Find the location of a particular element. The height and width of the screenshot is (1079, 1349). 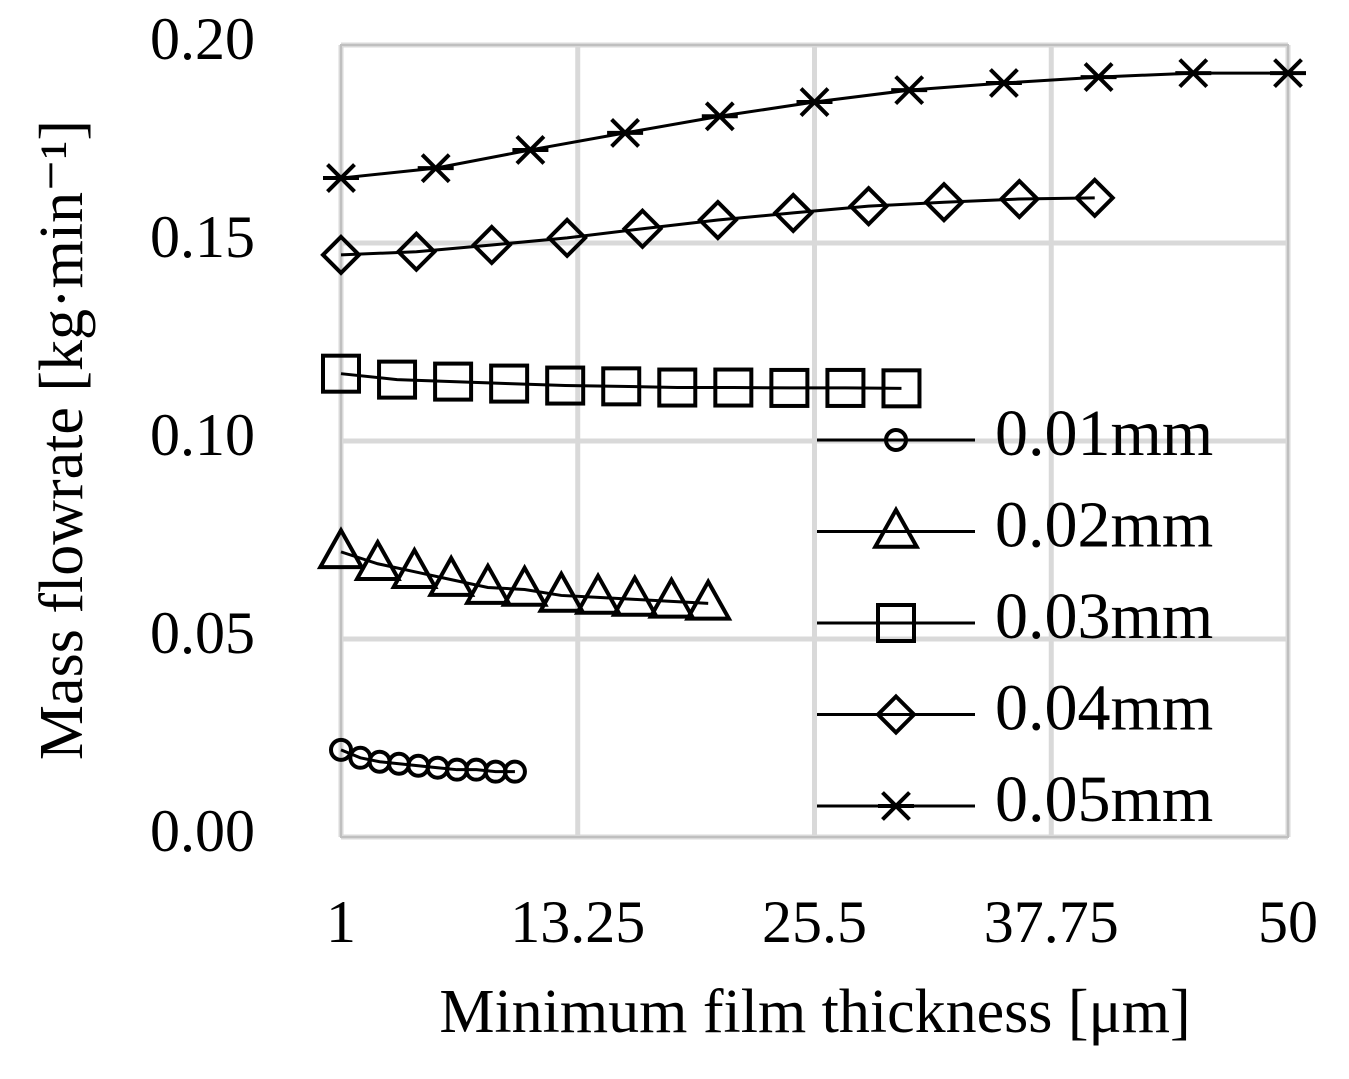

x-tick-label: 25.5 is located at coordinates (814, 922).